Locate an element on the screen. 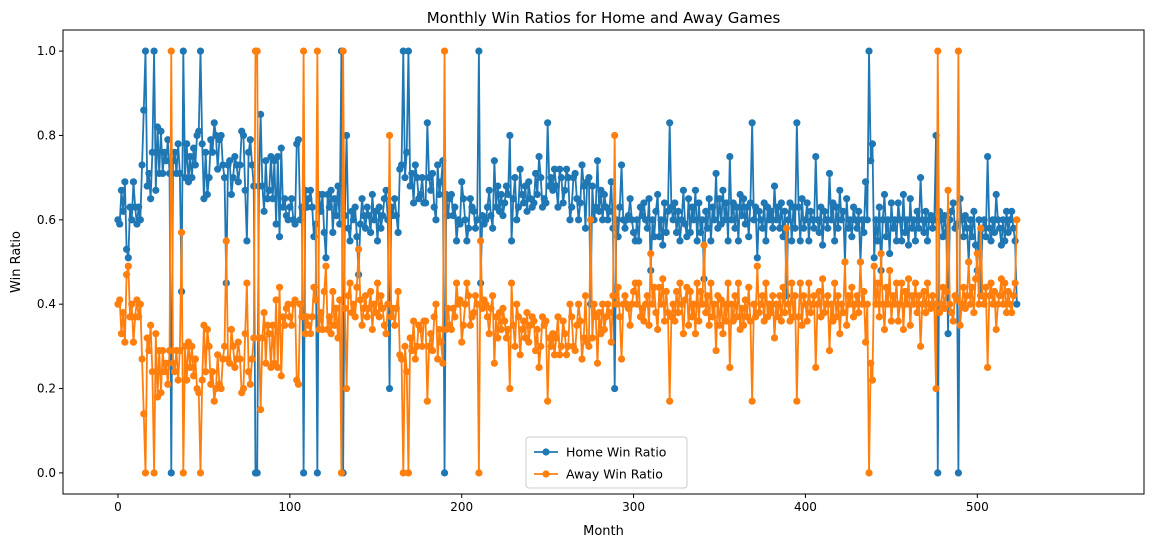 The image size is (1156, 547). legend-box is located at coordinates (606, 462).